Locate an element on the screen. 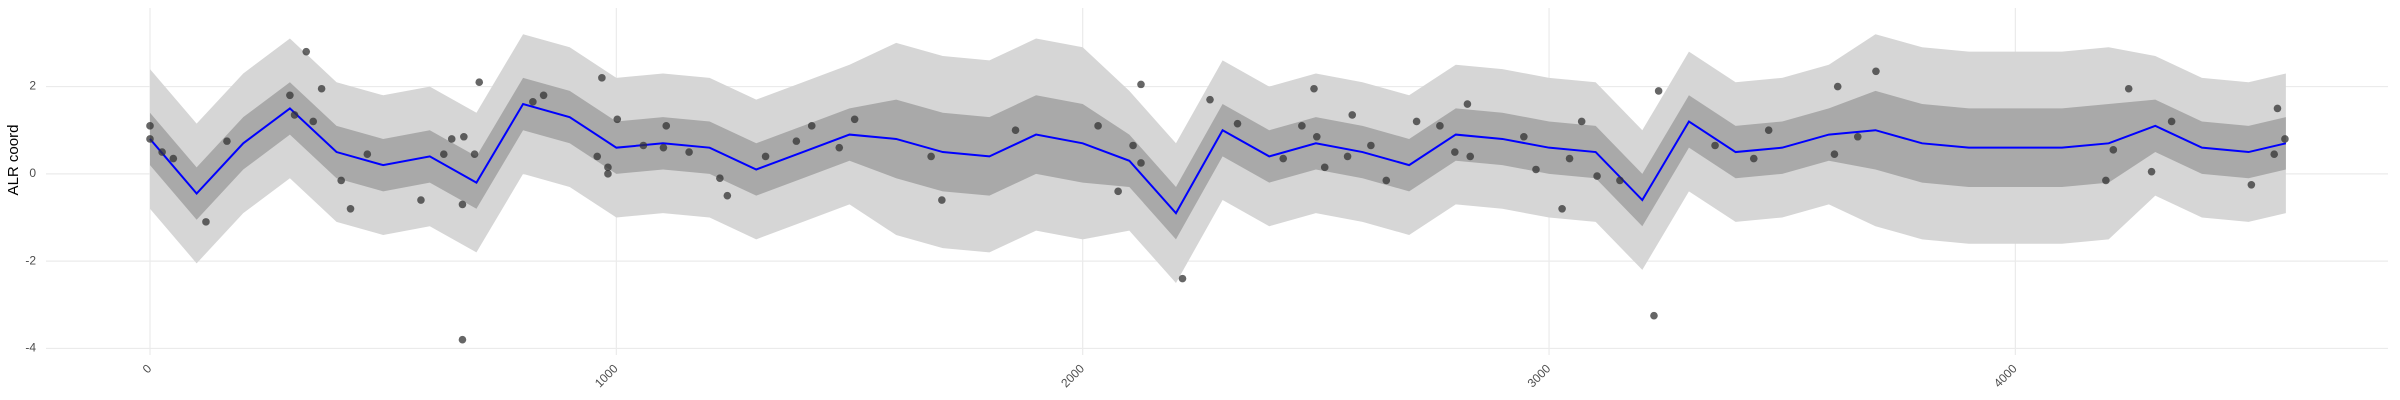 This screenshot has height=400, width=2400. x-tick-label: 3000 is located at coordinates (1539, 375).